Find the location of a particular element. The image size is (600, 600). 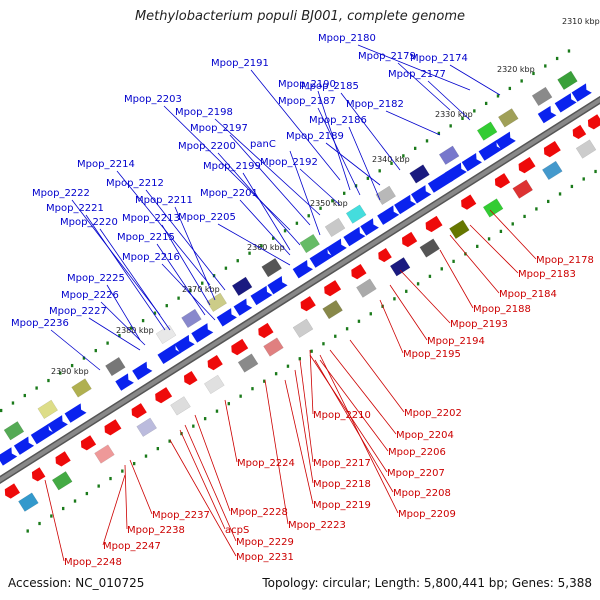

reverse-gene-label: Mpop_2223 is located at coordinates (317, 525).